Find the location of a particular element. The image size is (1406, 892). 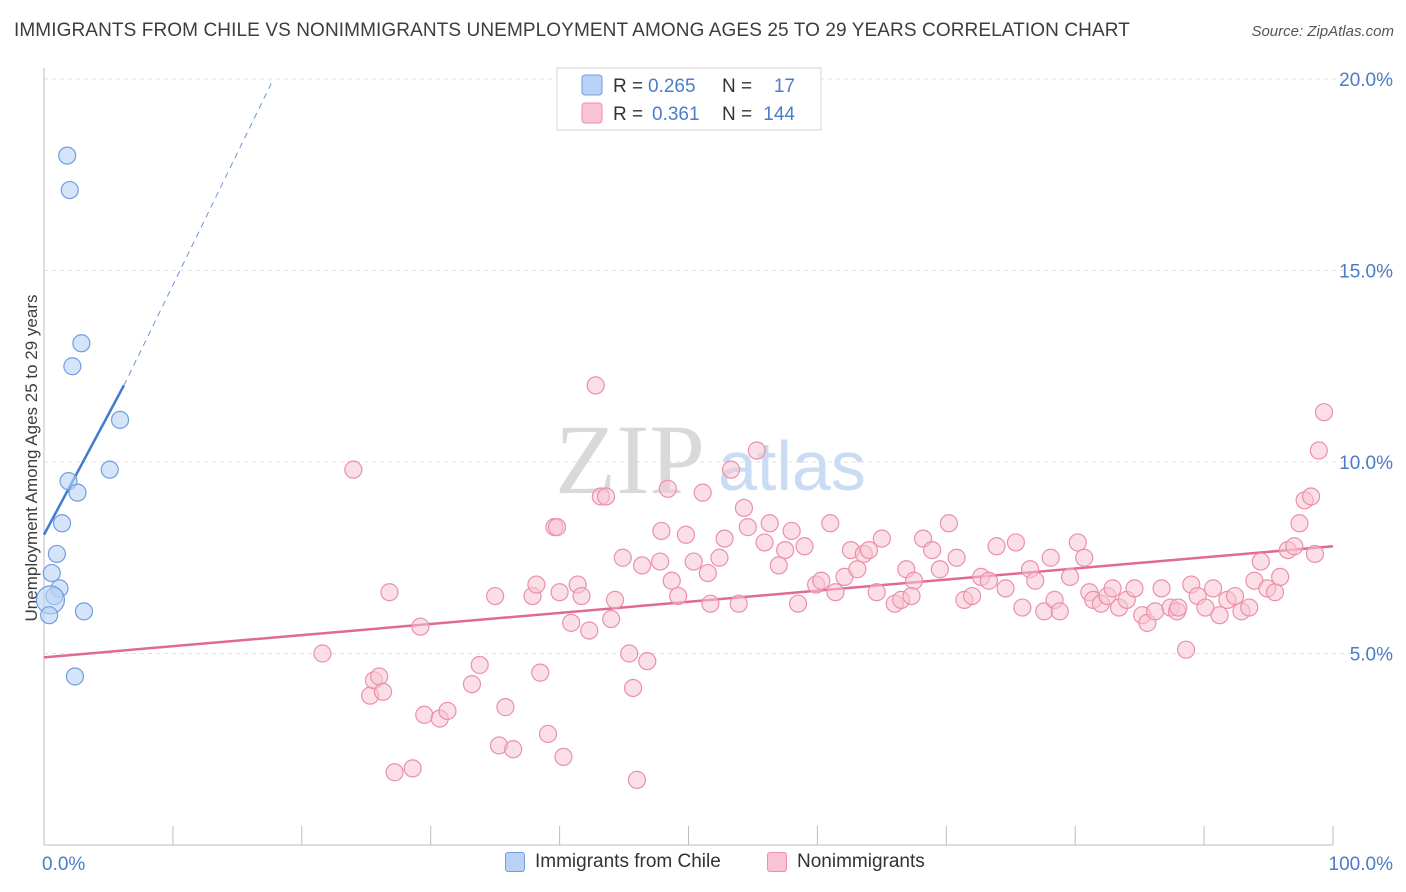

legend-n-label-chile: N = is located at coordinates (737, 86).